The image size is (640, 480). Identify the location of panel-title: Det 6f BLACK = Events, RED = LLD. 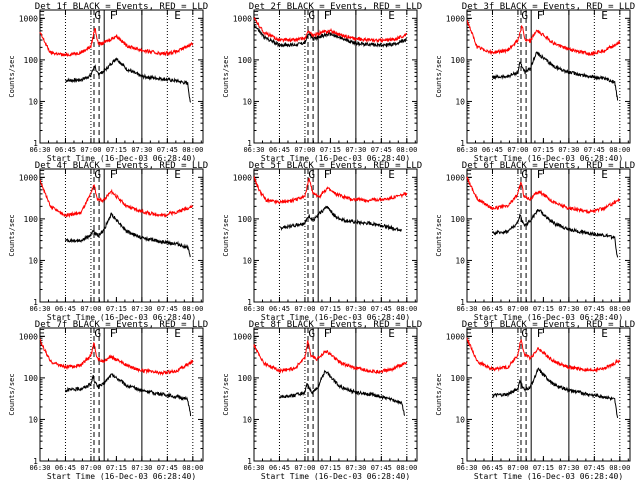
(548, 166).